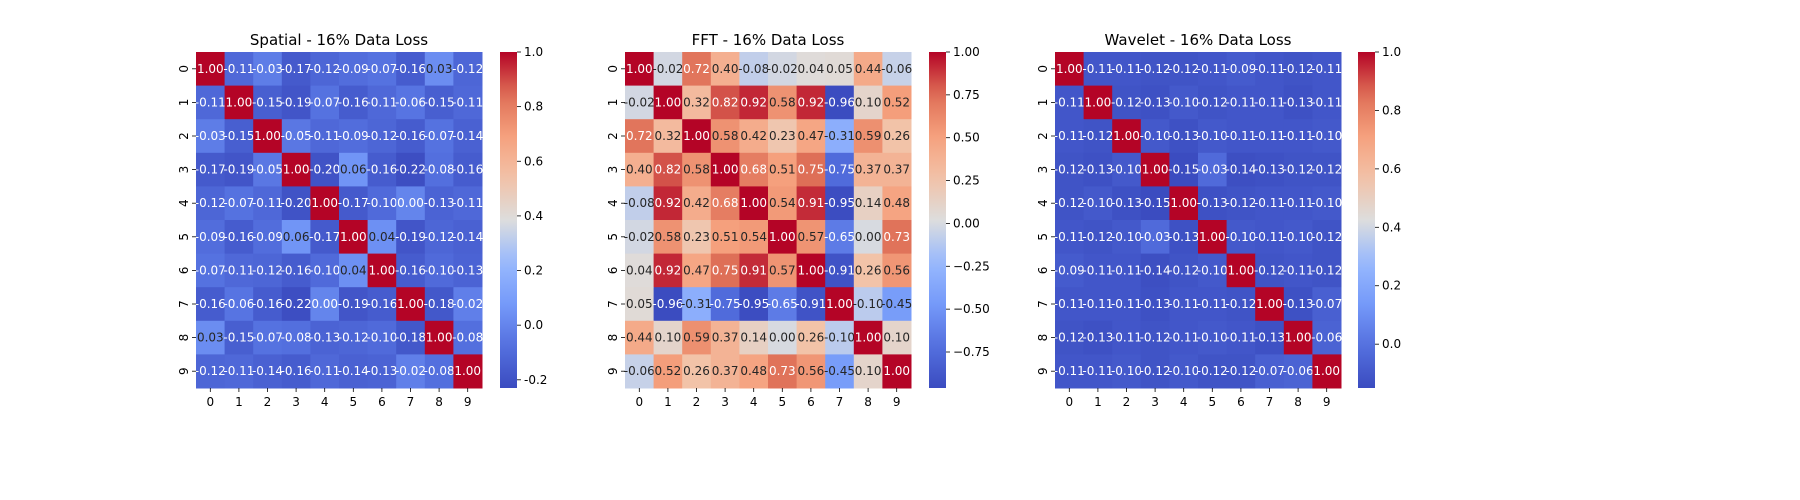 The image size is (1800, 500). What do you see at coordinates (210, 237) in the screenshot?
I see `cell-value-label: -0.09` at bounding box center [210, 237].